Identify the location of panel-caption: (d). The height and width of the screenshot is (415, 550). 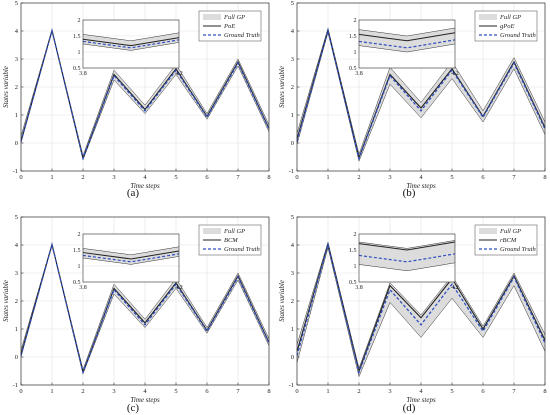
(409, 408).